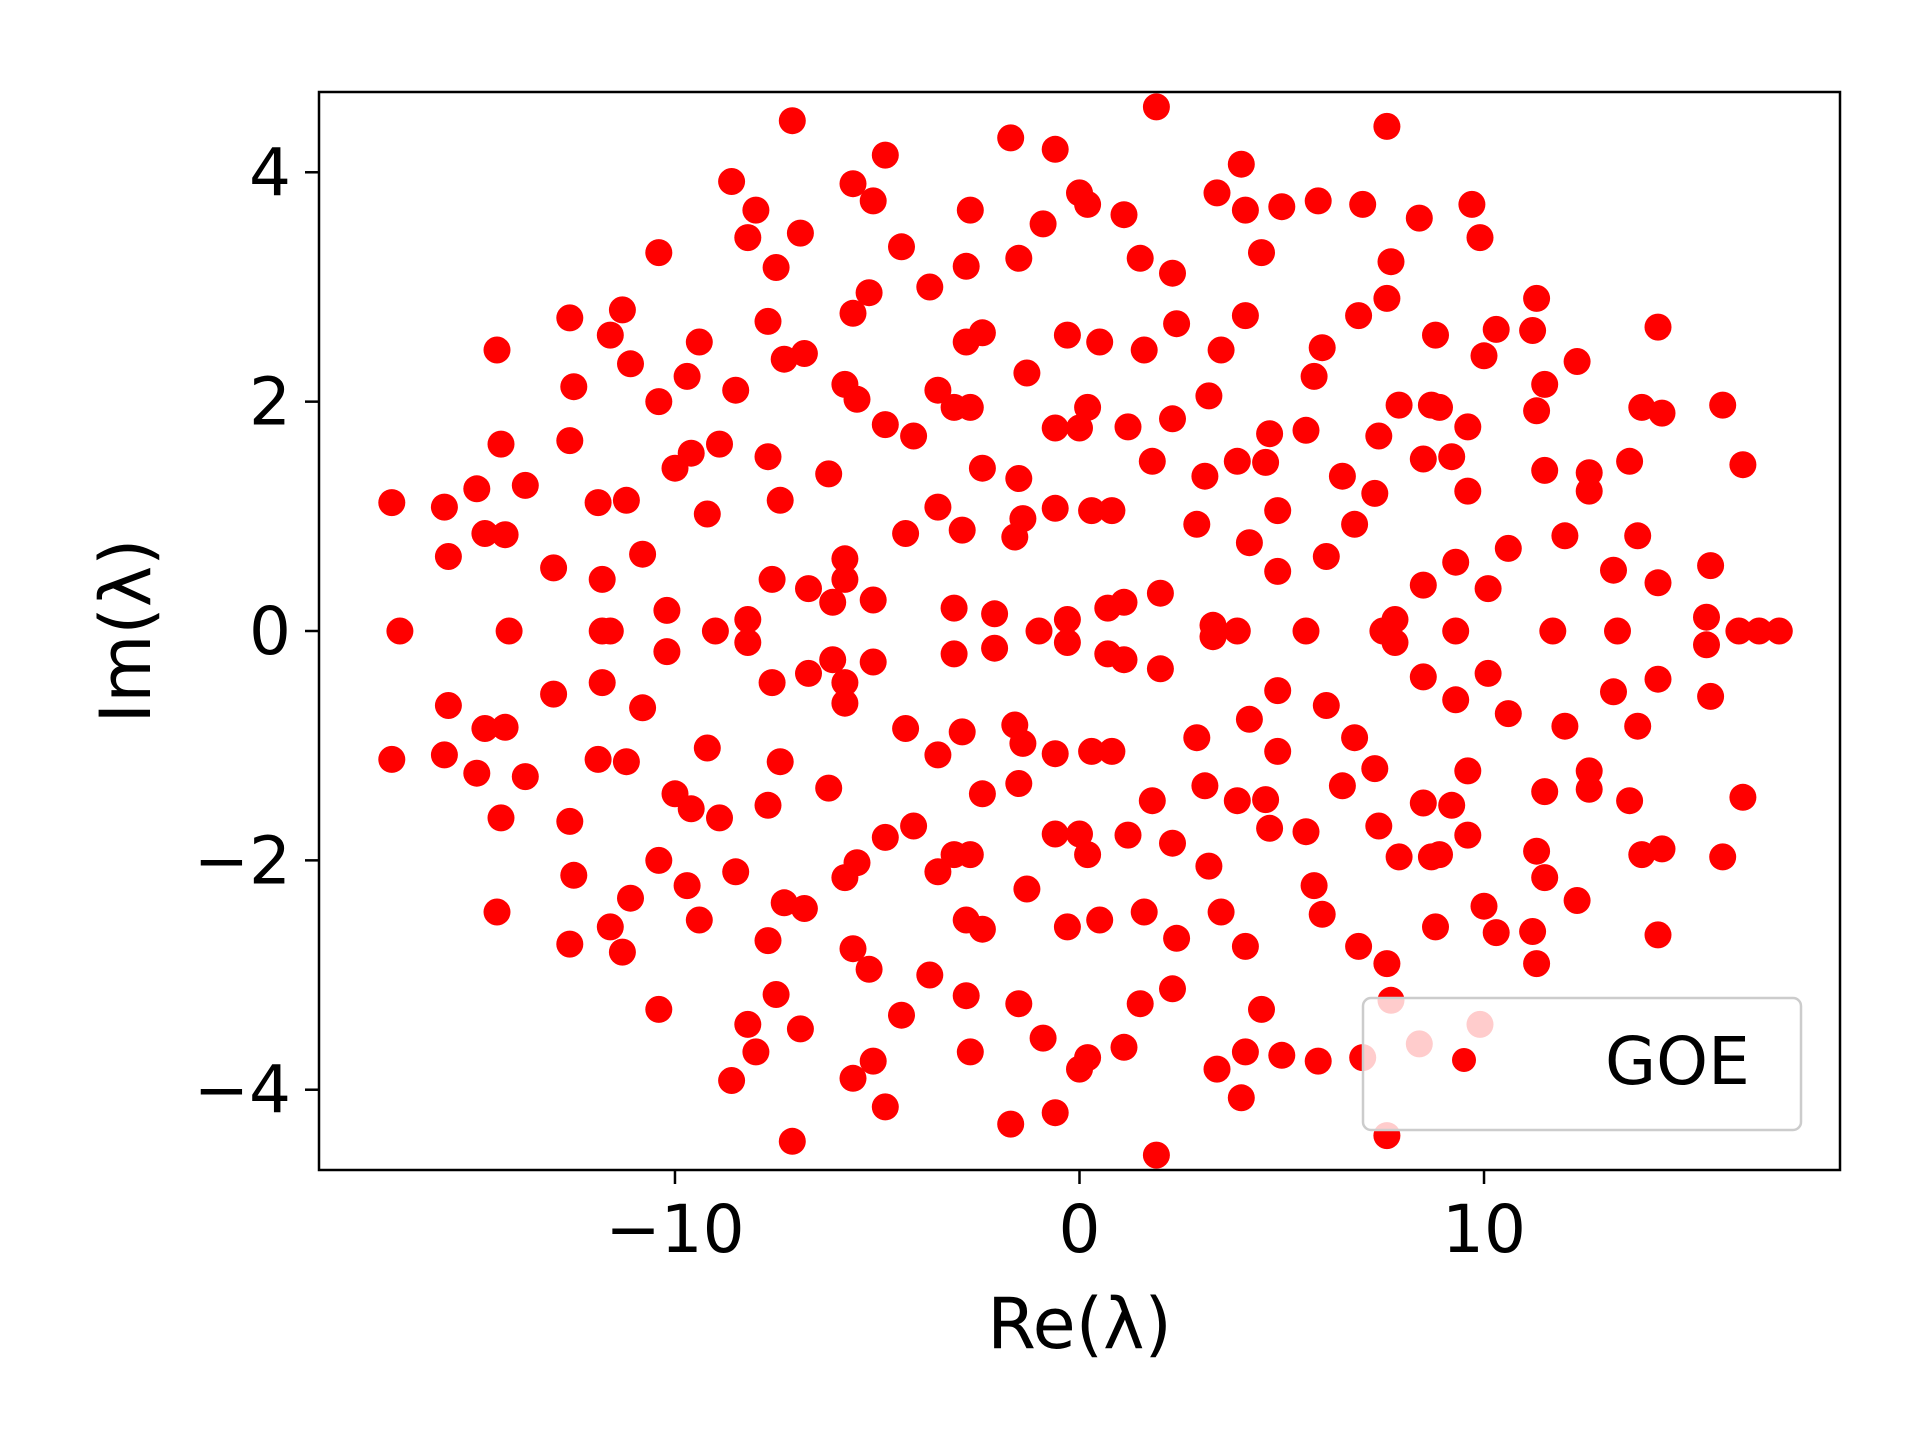 The height and width of the screenshot is (1440, 1920). Describe the element at coordinates (242, 860) in the screenshot. I see `y-tick-label: −2` at that location.